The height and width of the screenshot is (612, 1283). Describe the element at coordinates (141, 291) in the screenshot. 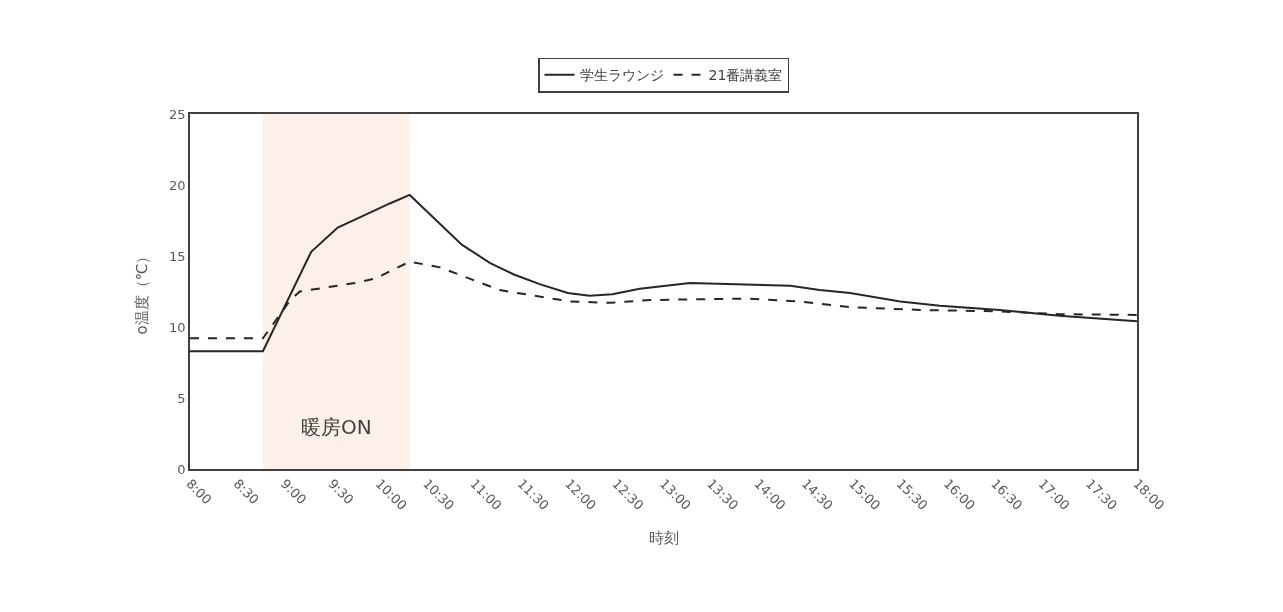

I see `y-axis-title: o温度（℃）` at that location.